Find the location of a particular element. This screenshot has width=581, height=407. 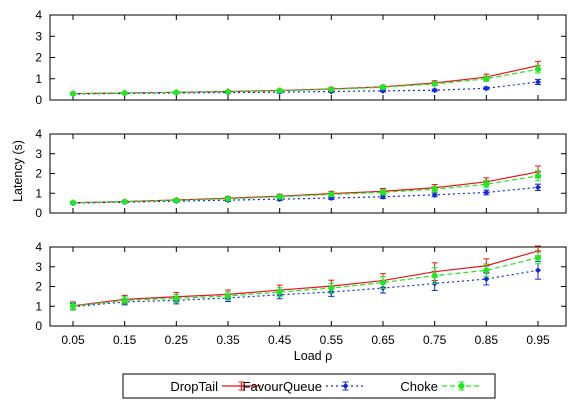

legend-label: DropTail is located at coordinates (194, 386).